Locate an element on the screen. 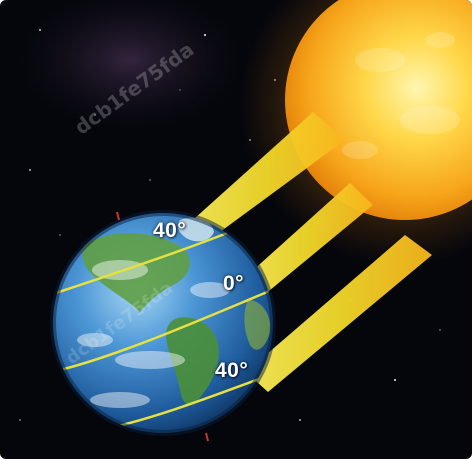  sunbeam-north is located at coordinates (265, 177).